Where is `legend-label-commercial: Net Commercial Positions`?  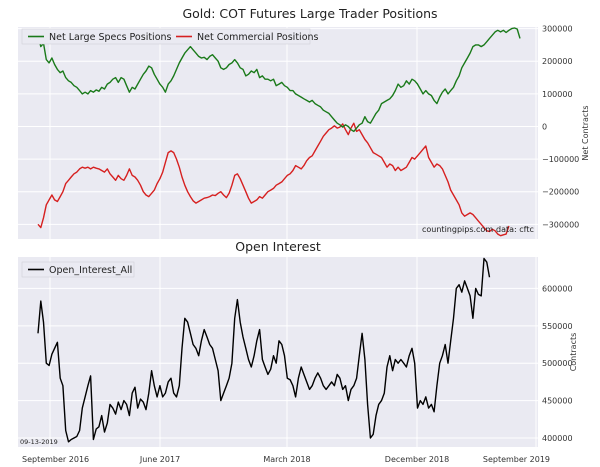
legend-label-commercial: Net Commercial Positions is located at coordinates (258, 37).